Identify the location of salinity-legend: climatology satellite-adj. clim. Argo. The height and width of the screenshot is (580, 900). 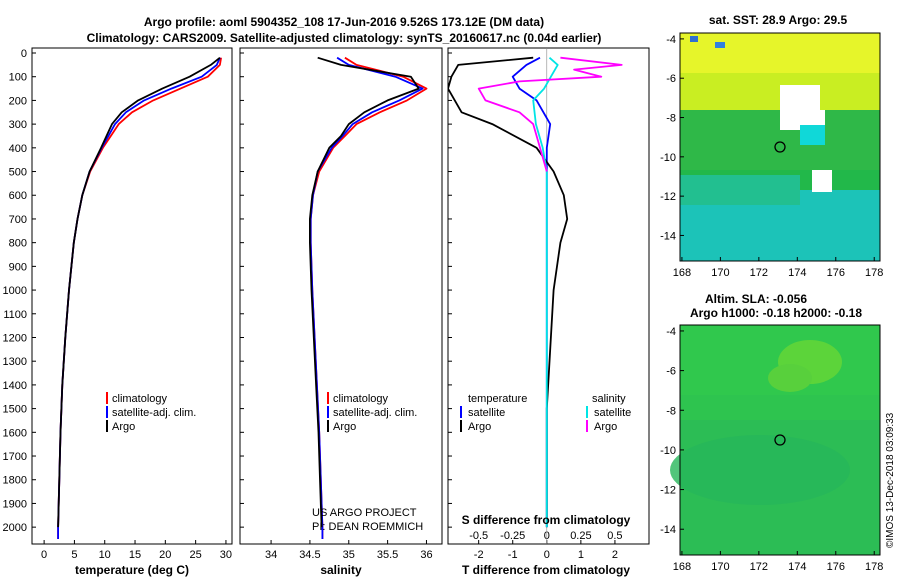
(372, 412).